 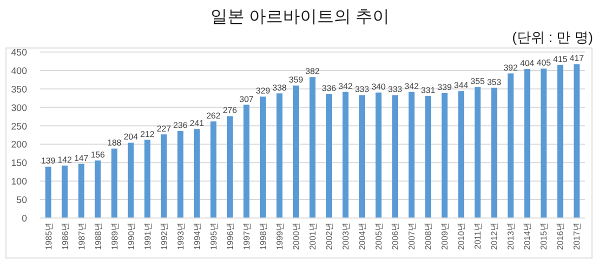 What do you see at coordinates (19, 182) in the screenshot?
I see `y-tick-label: 100` at bounding box center [19, 182].